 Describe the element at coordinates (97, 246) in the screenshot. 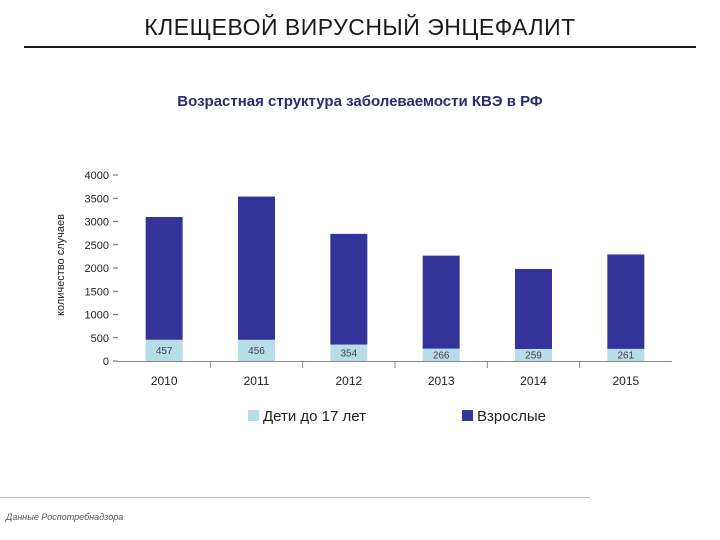

I see `y-tick-label: 2500` at that location.